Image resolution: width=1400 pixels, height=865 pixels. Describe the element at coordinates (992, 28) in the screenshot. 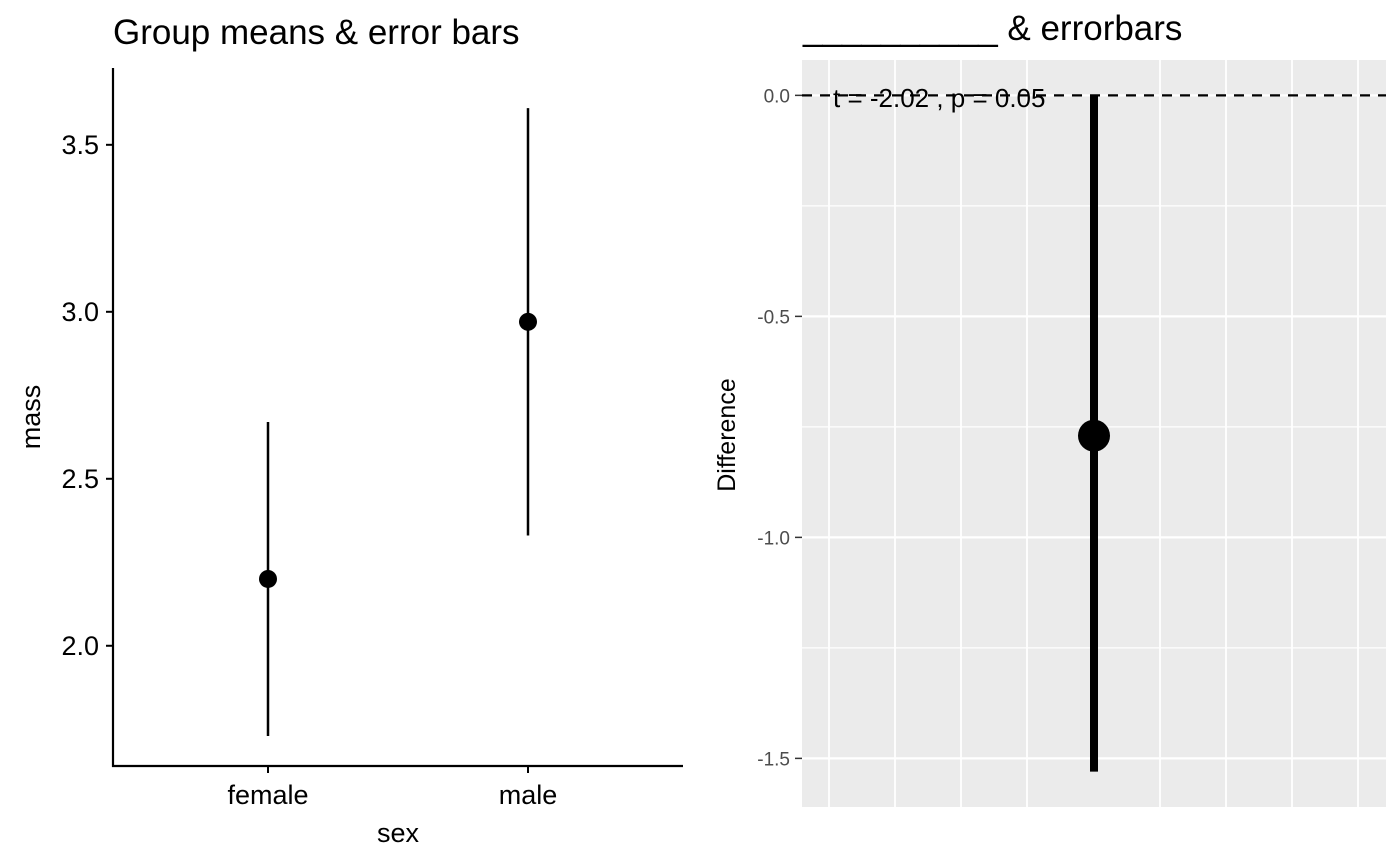

I see `right-chart-title: __________ & errorbars` at that location.